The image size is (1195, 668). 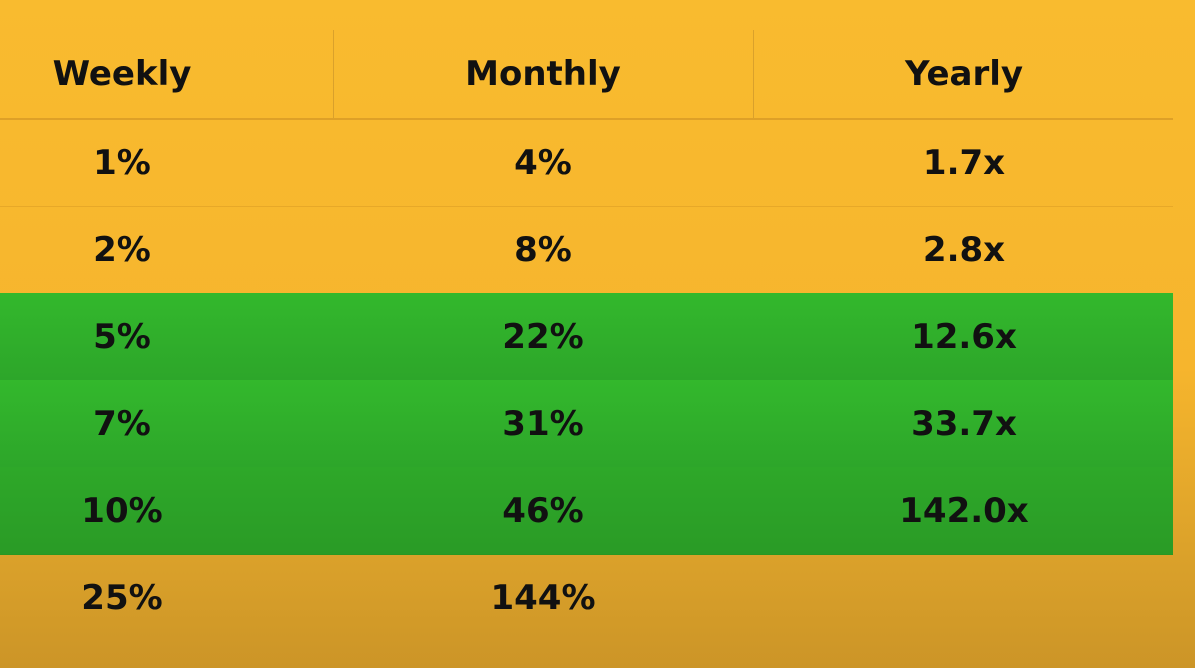 I want to click on table-cell: 25%, so click(x=122, y=597).